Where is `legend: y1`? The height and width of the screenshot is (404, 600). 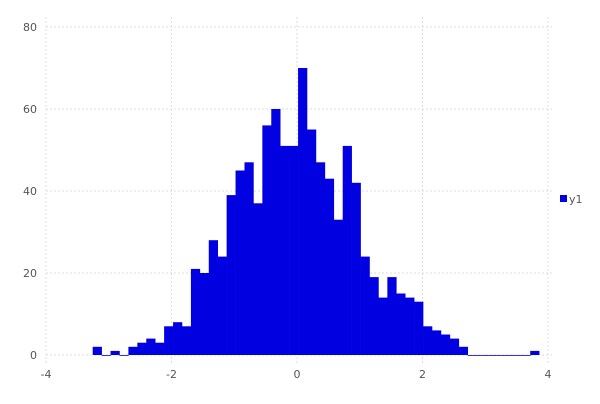
legend: y1 is located at coordinates (571, 199).